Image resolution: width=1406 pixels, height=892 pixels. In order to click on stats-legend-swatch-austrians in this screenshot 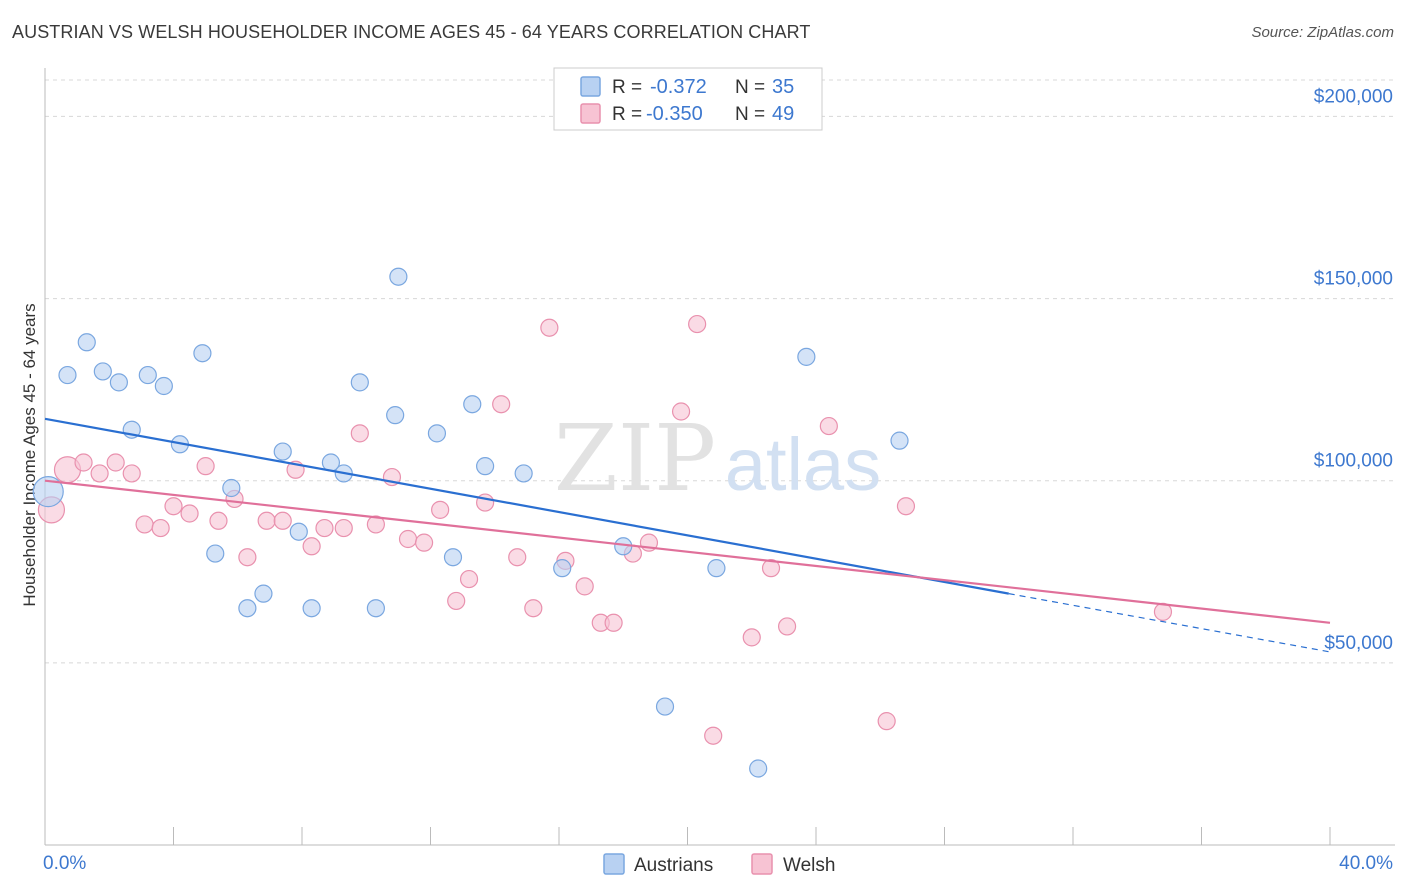, I will do `click(590, 86)`.